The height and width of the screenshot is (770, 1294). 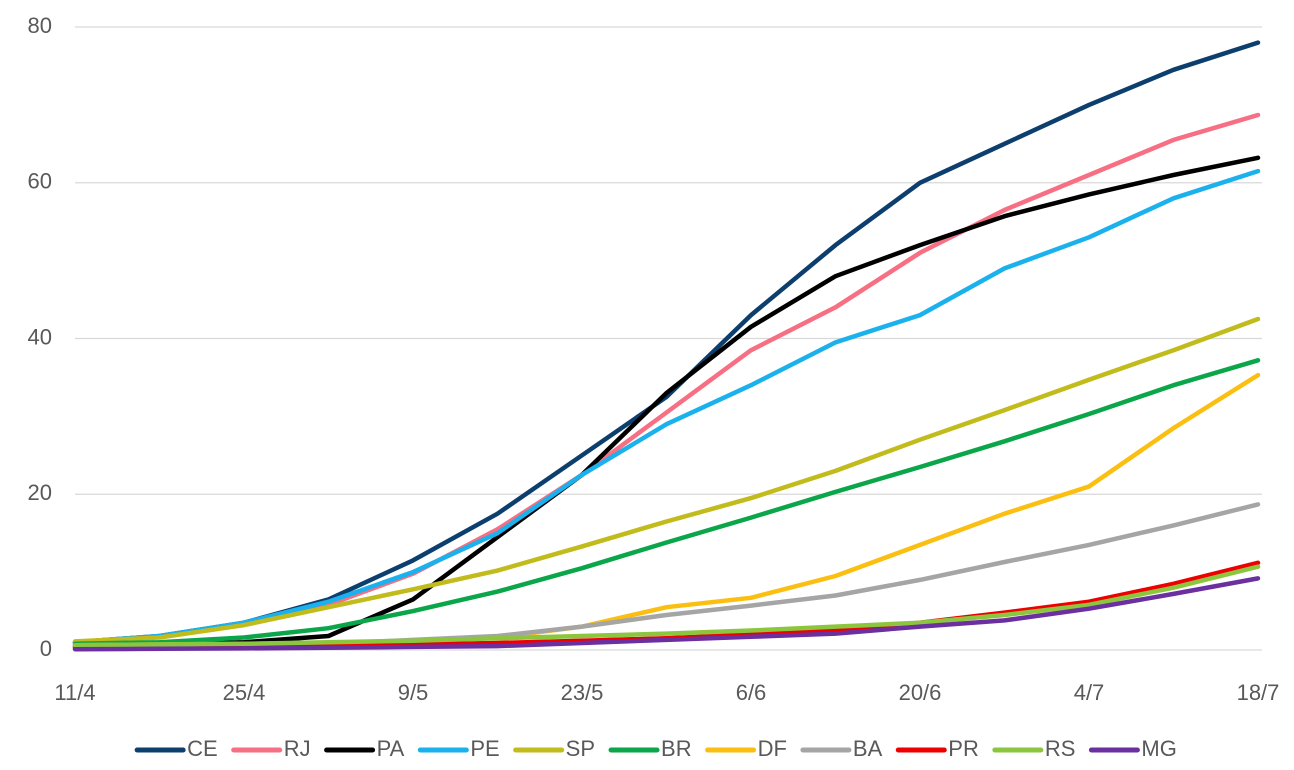 I want to click on legend-label: BA, so click(x=868, y=748).